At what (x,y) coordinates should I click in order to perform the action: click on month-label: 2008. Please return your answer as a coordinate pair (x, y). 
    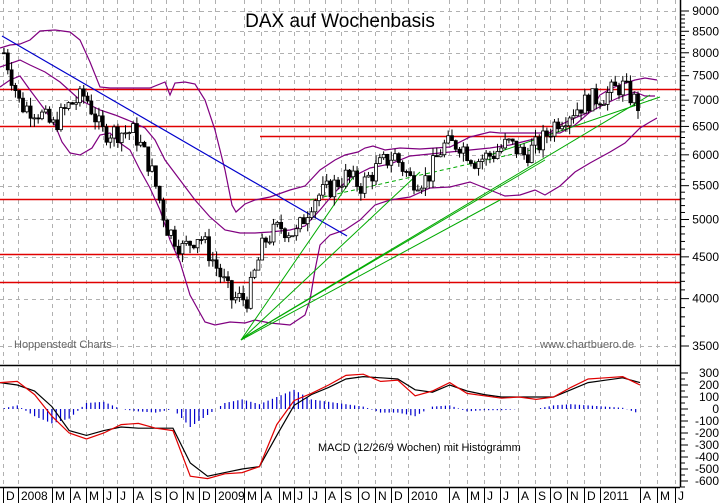
    Looking at the image, I should click on (34, 496).